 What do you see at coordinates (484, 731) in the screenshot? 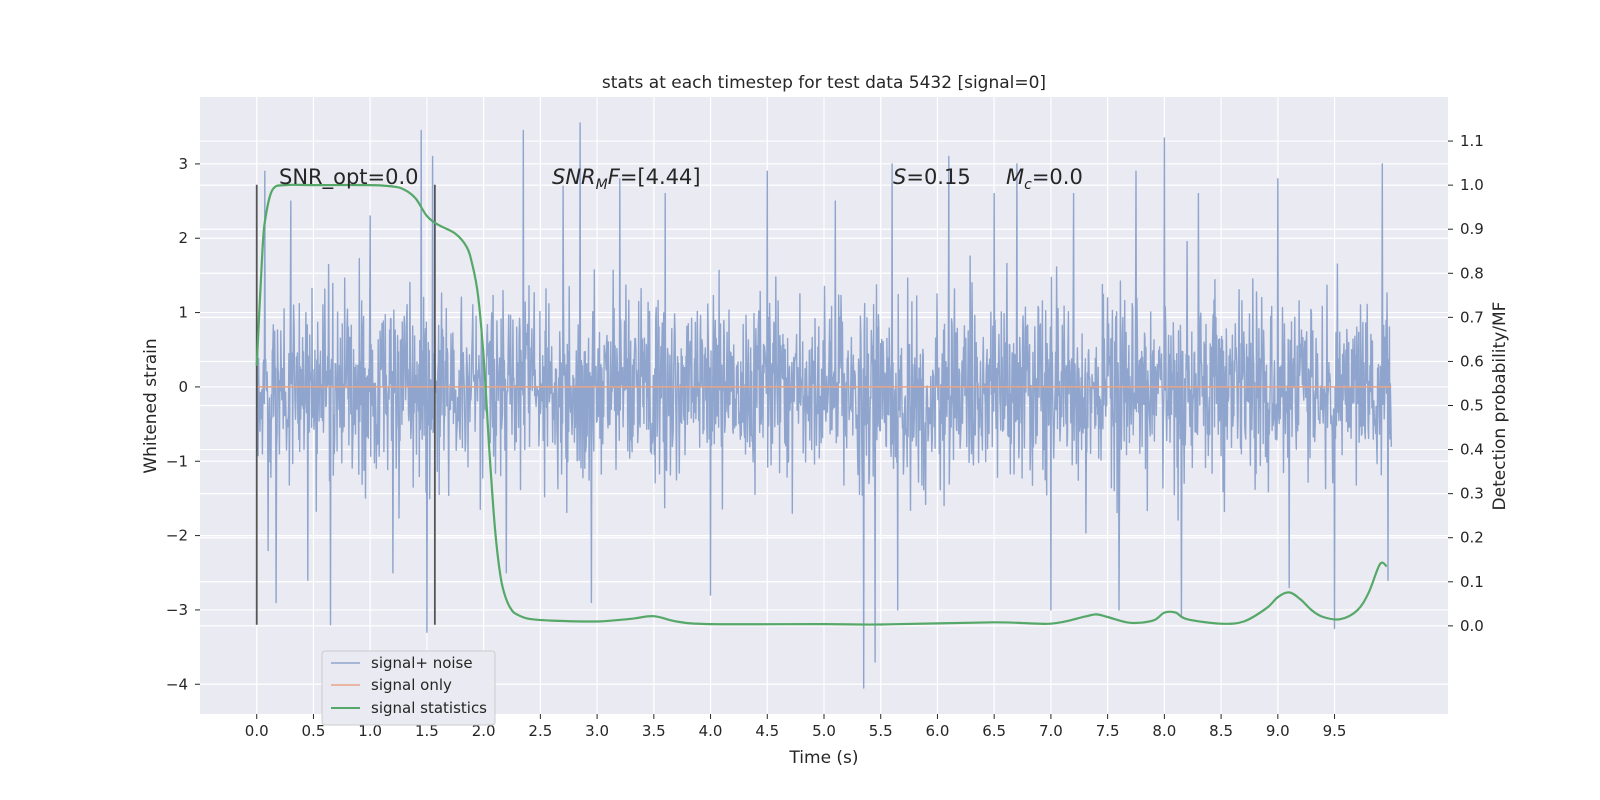
I see `x-tick-label: 2.0` at bounding box center [484, 731].